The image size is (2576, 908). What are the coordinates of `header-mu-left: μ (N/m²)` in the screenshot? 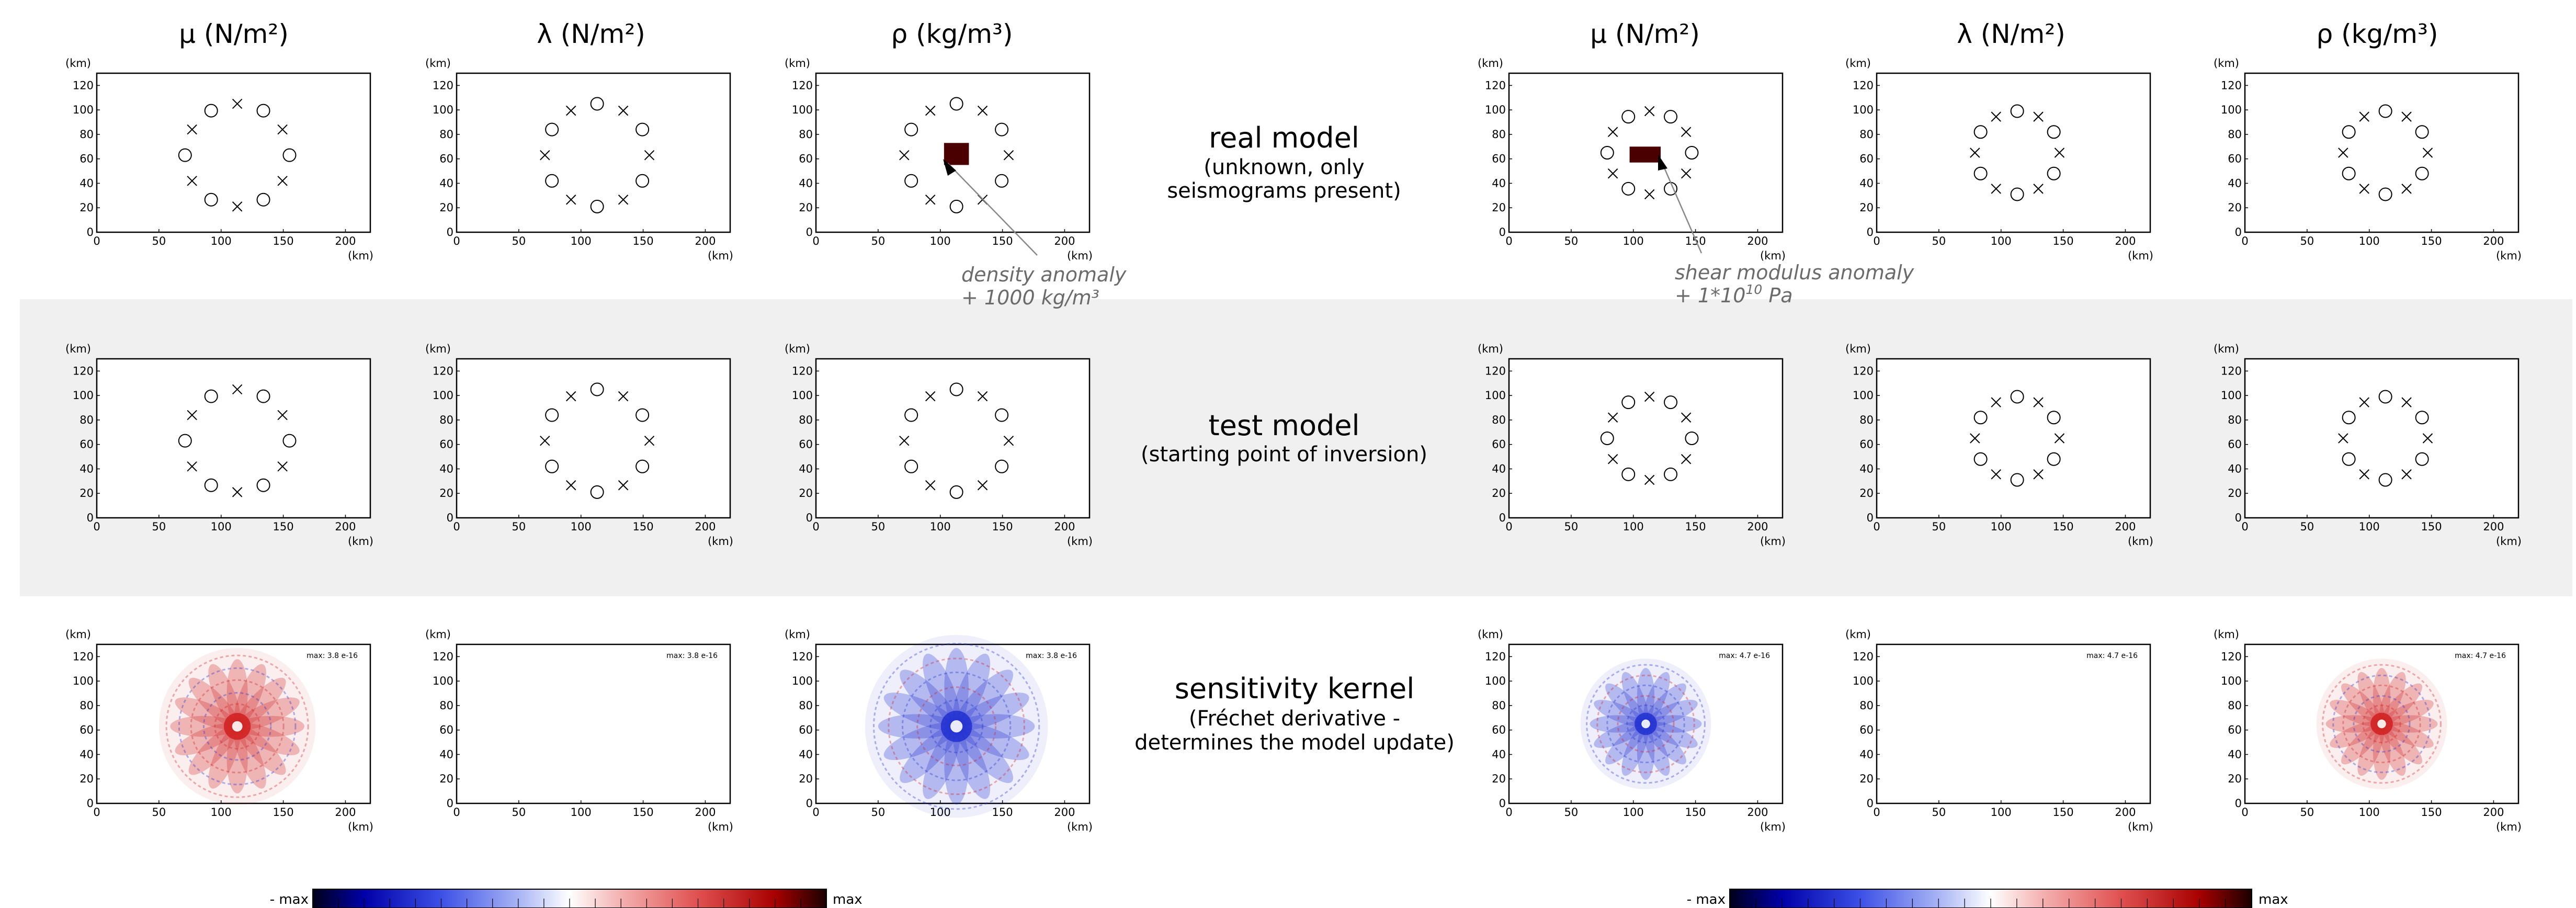 It's located at (234, 34).